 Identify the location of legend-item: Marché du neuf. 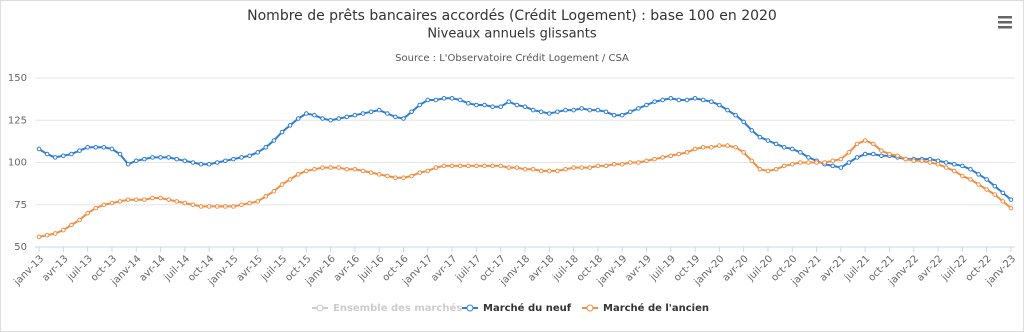
(517, 308).